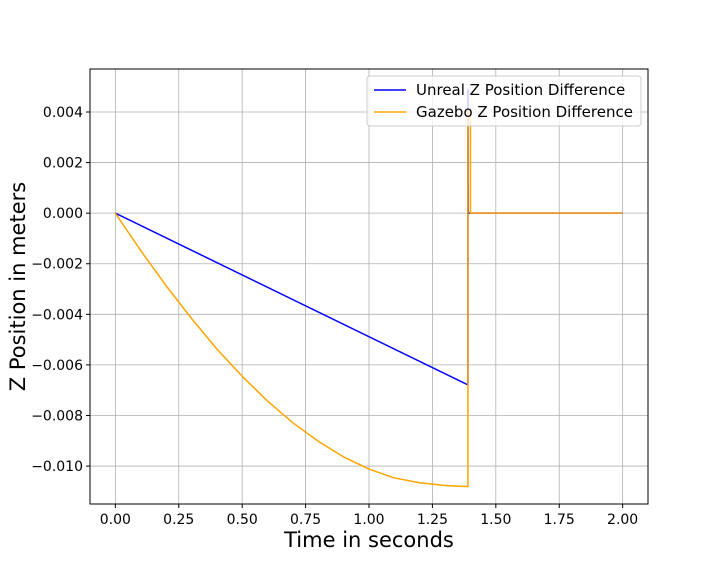 This screenshot has height=576, width=720. What do you see at coordinates (242, 520) in the screenshot?
I see `x-tick-label: 0.50` at bounding box center [242, 520].